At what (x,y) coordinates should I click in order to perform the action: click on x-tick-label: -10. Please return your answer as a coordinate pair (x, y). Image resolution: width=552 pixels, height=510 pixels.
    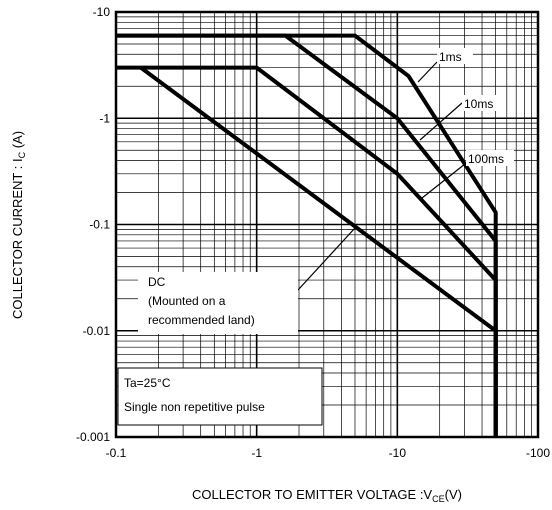
    Looking at the image, I should click on (398, 453).